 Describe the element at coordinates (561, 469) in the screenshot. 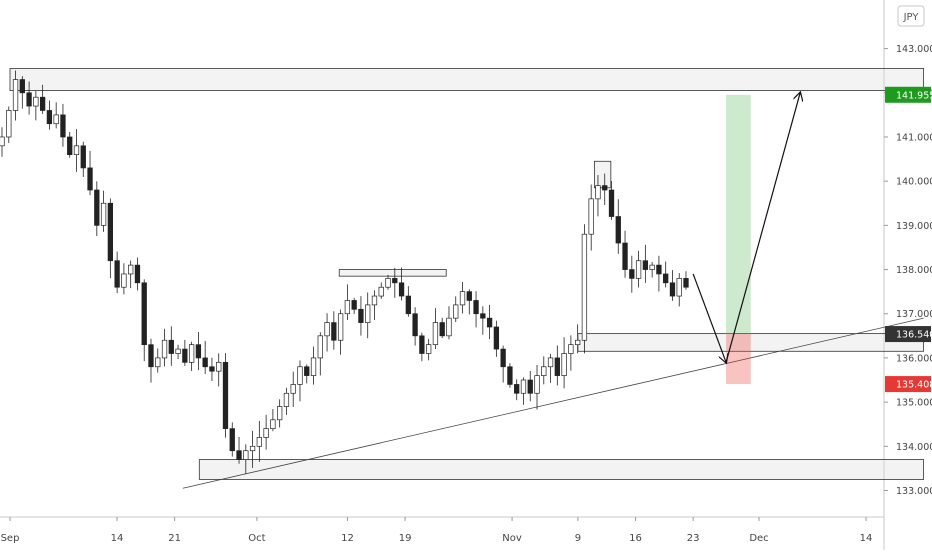

I see `low-support-zone` at that location.